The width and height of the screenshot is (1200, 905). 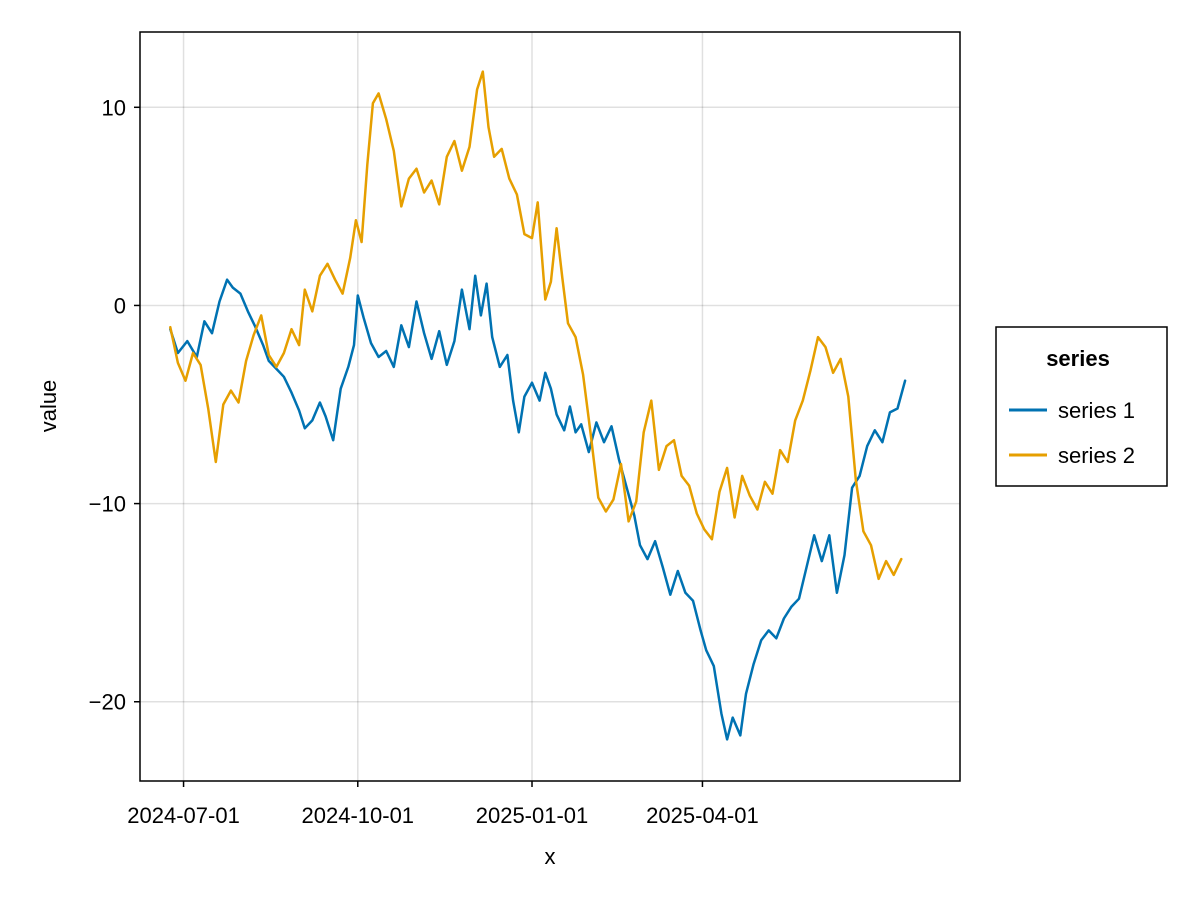 I want to click on legend-title: series, so click(x=1078, y=358).